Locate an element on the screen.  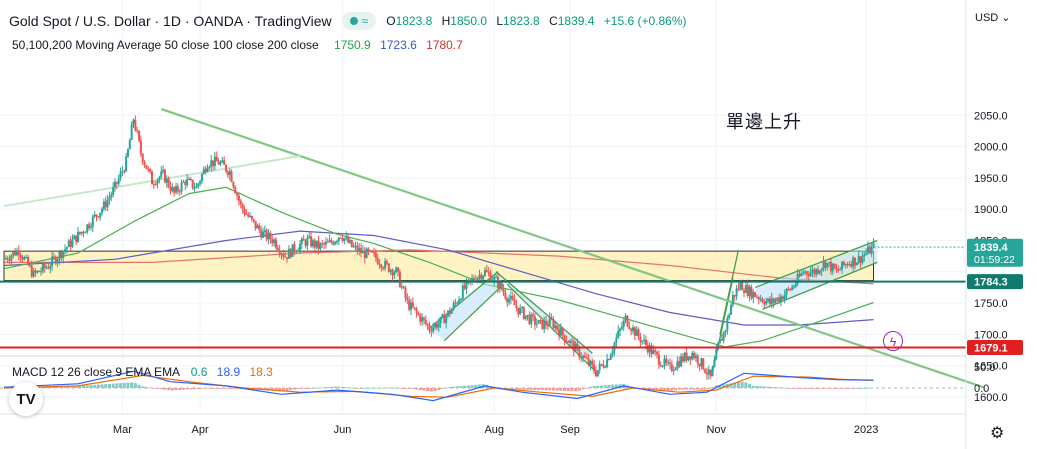
macd-line-value: 18.9 is located at coordinates (228, 372).